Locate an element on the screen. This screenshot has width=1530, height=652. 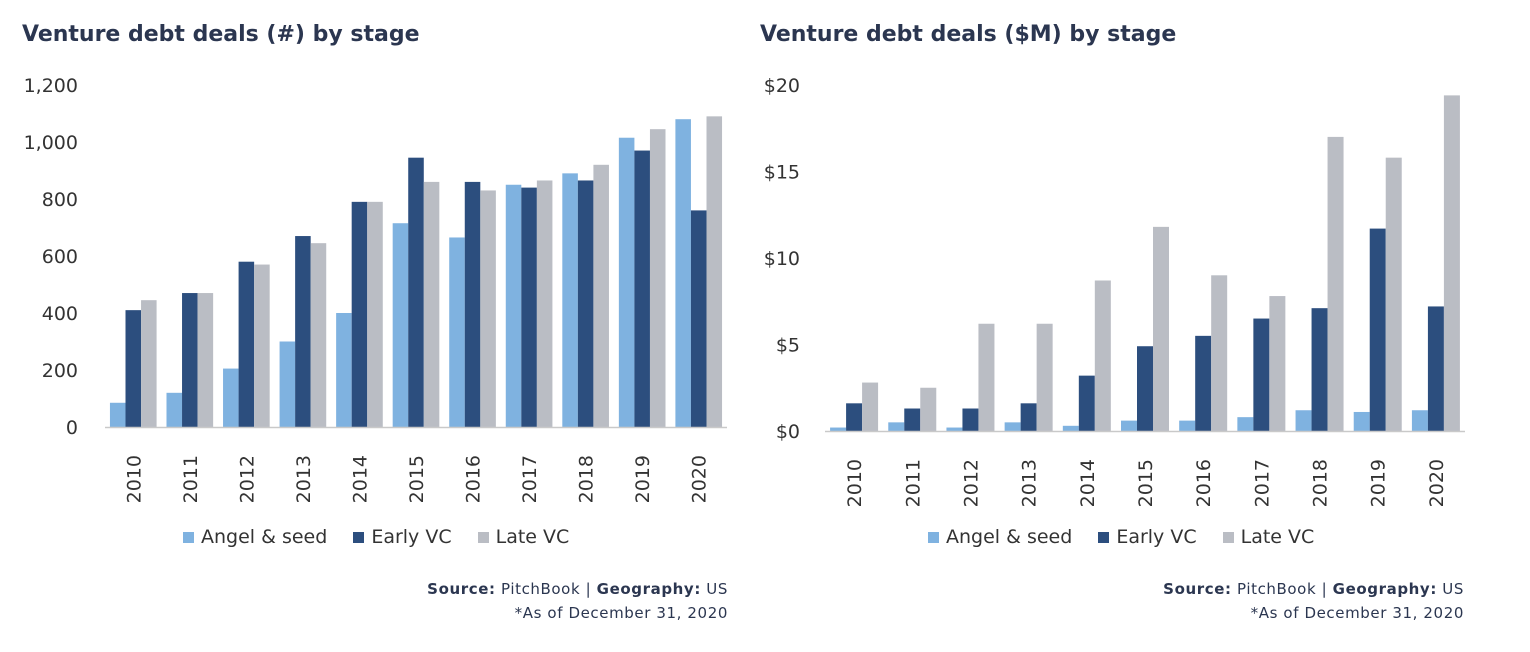
chart-title: Venture debt deals ($M) by stage is located at coordinates (968, 34).